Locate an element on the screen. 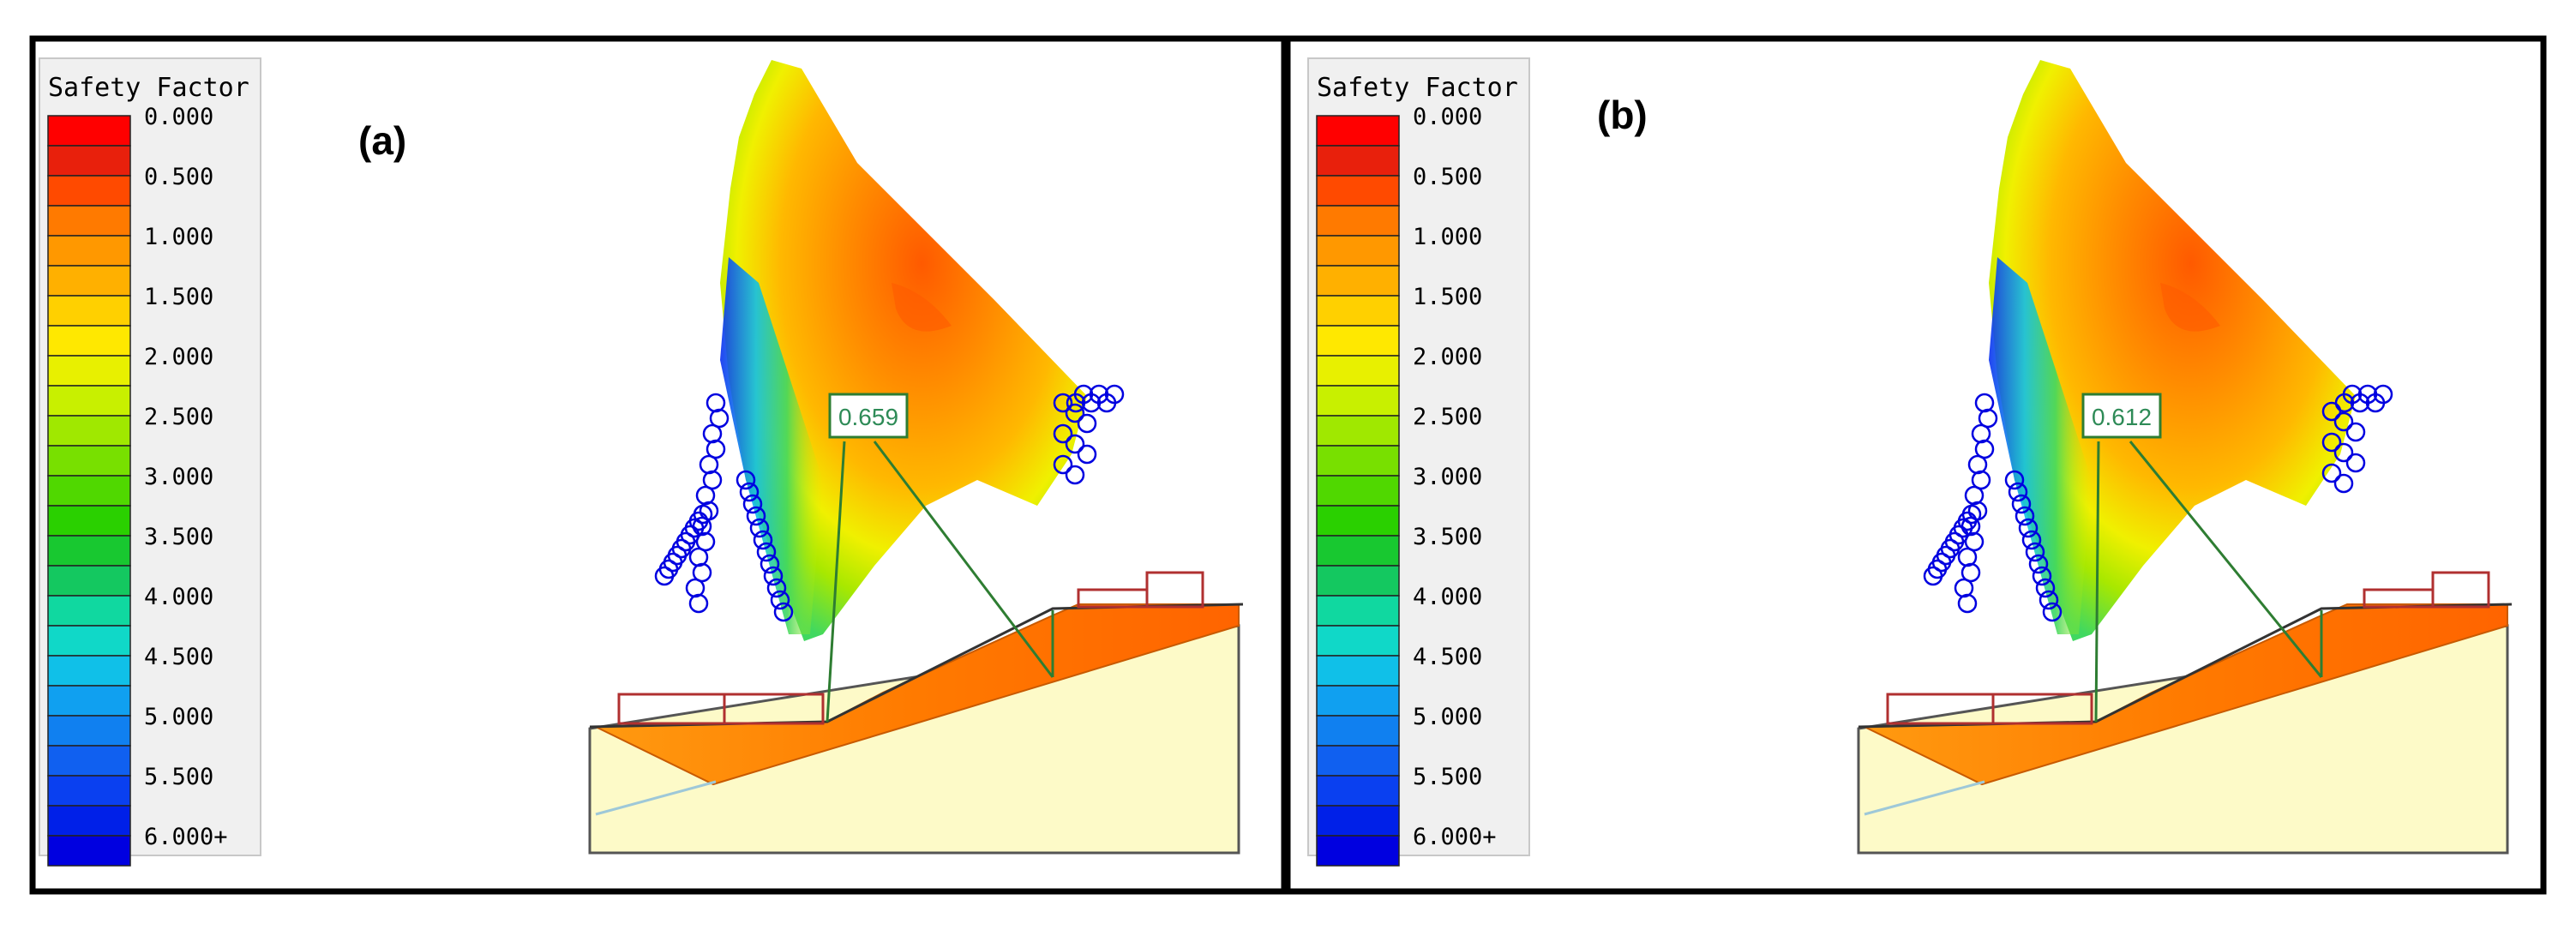  legend-tick-label: 5.000 is located at coordinates (1447, 717).